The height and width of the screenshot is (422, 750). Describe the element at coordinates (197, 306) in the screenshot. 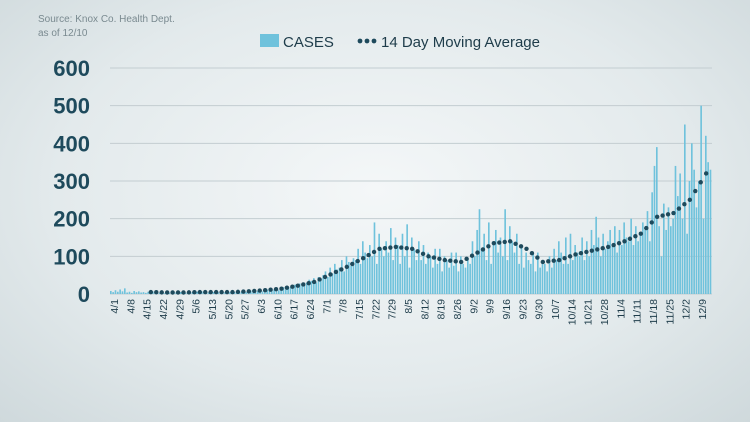

I see `x-tick-label: 5/6` at that location.